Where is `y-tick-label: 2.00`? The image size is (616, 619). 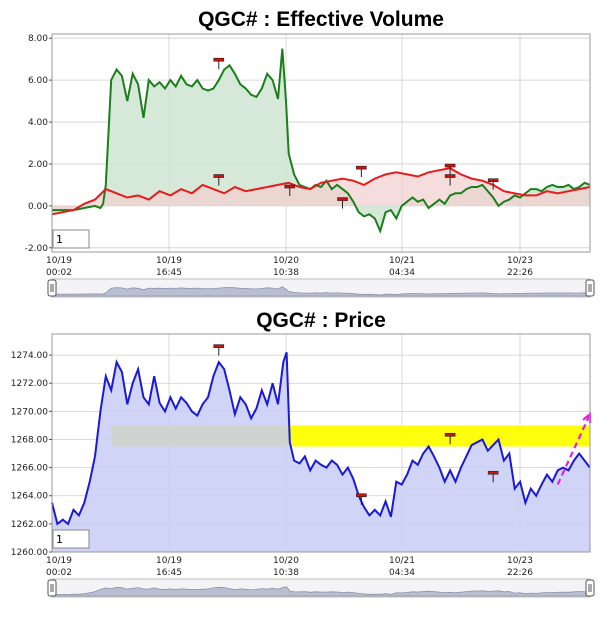
y-tick-label: 2.00 is located at coordinates (38, 165).